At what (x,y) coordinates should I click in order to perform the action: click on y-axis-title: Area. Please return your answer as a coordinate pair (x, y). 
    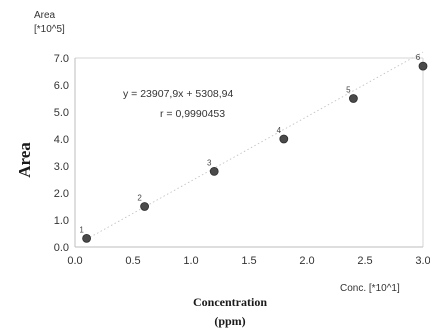
    Looking at the image, I should click on (24, 160).